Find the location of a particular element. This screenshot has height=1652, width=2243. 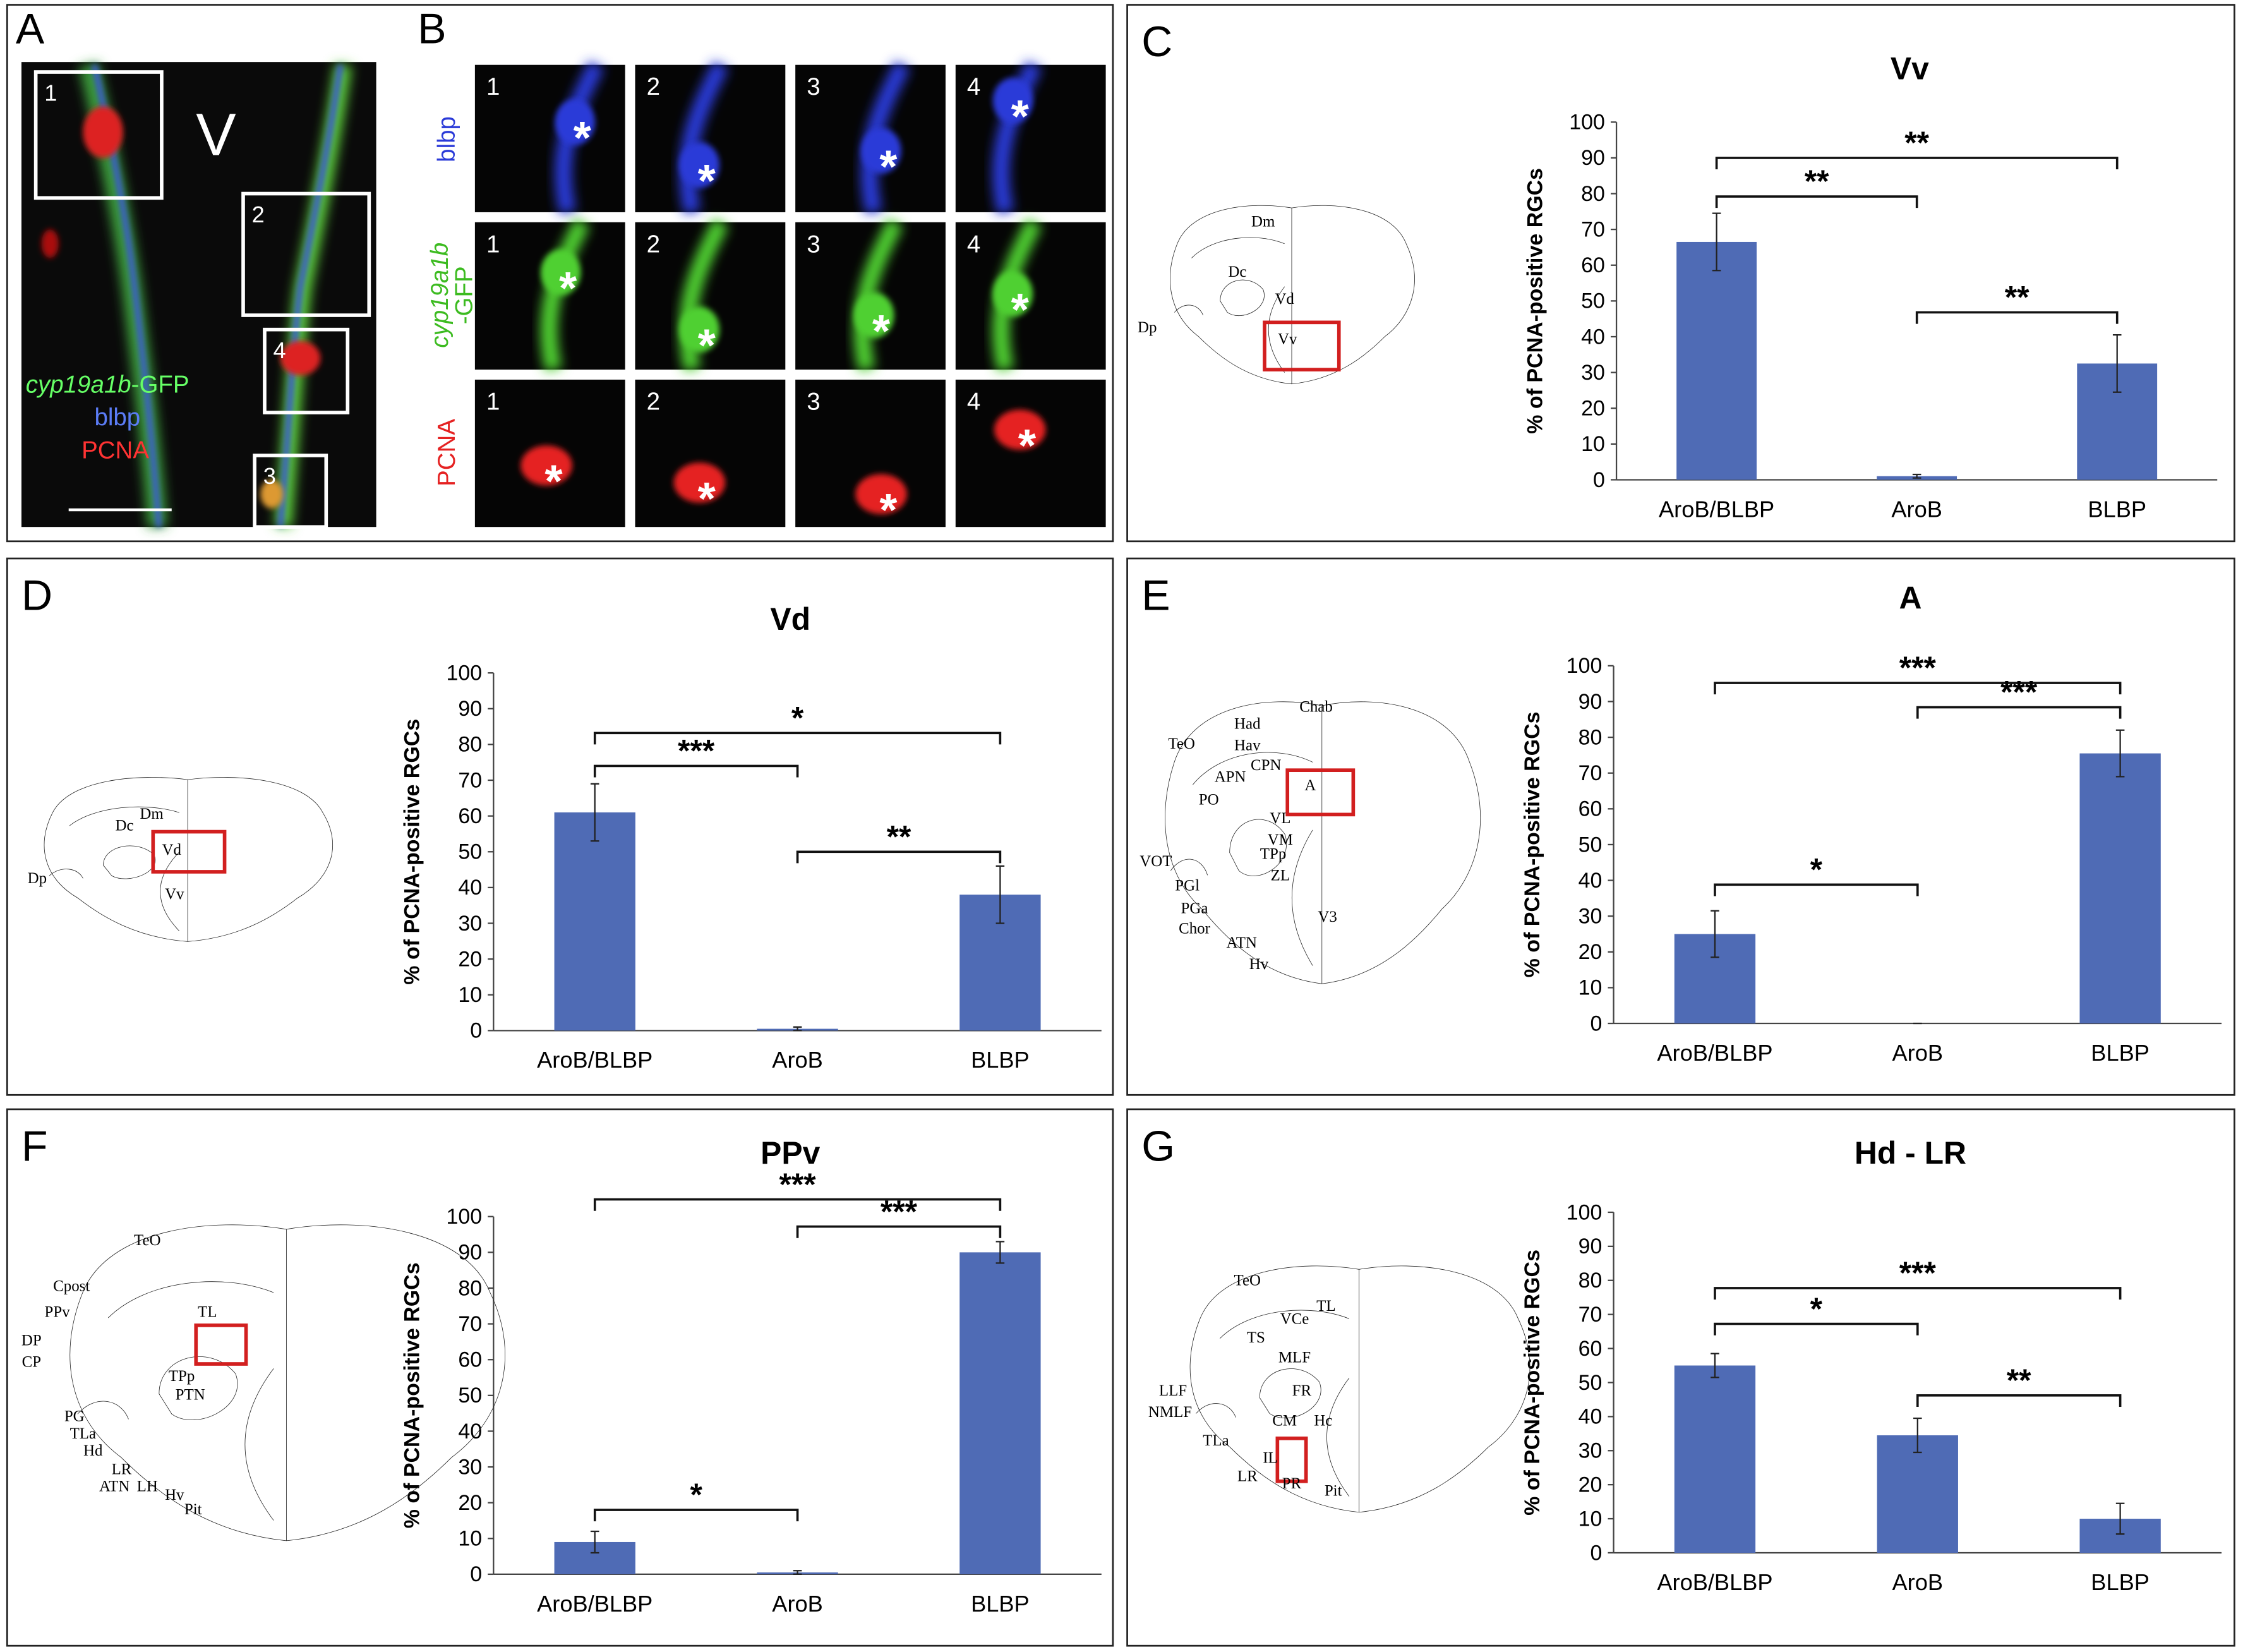

y-tick-label: 0 is located at coordinates (1599, 480).